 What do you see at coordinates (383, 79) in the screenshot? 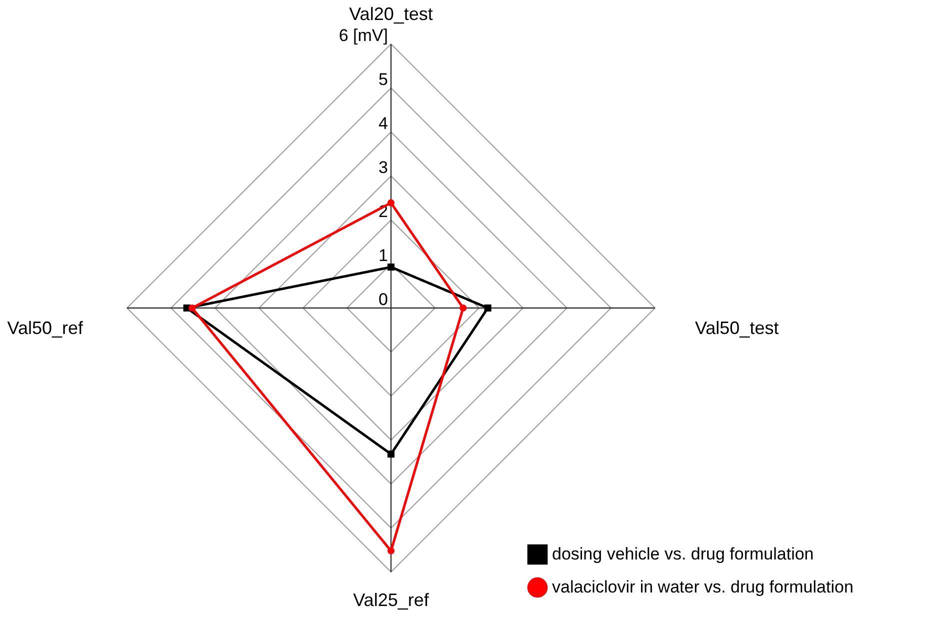
I see `y-tick-label: 5` at bounding box center [383, 79].